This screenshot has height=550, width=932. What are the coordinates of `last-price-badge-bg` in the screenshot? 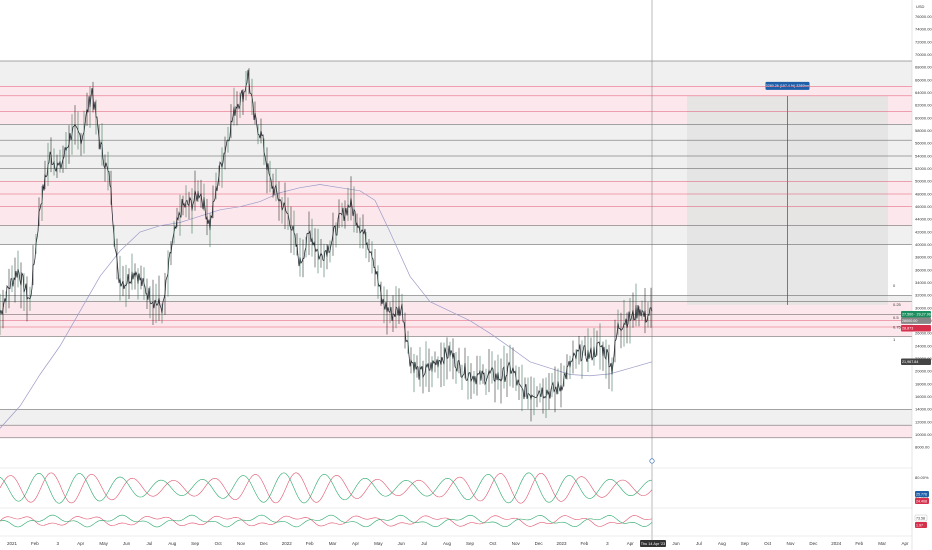 It's located at (916, 314).